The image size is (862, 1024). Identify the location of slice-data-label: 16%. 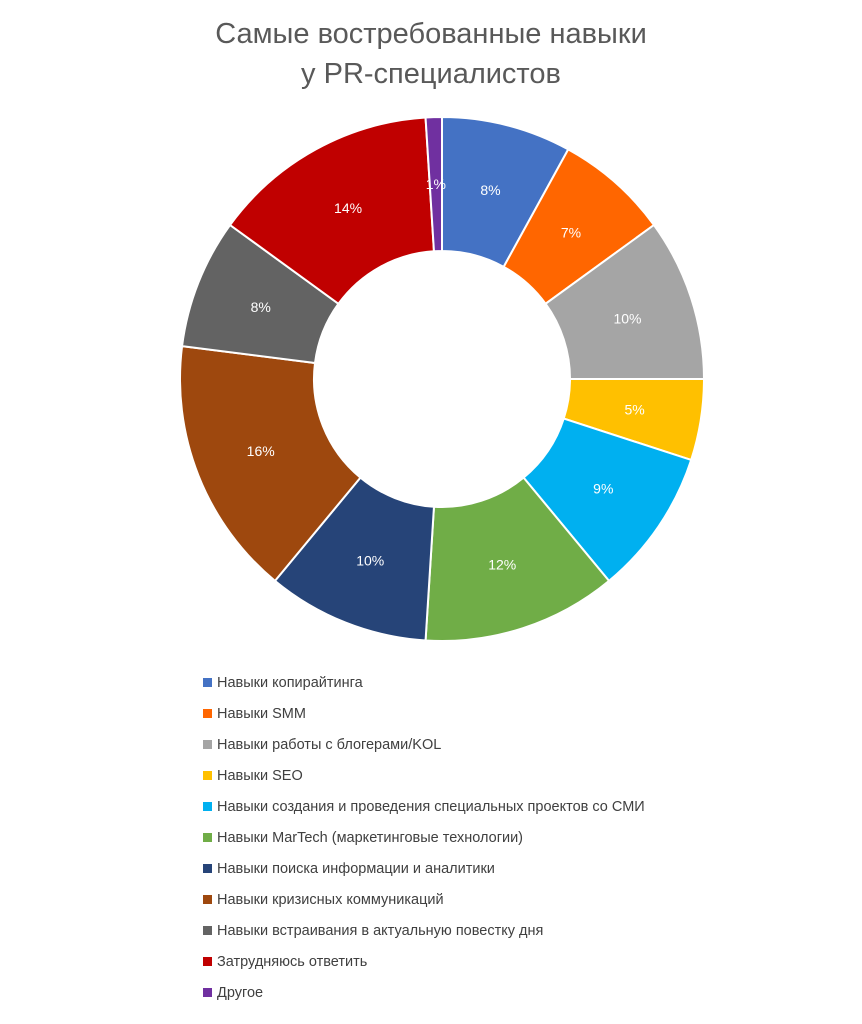
(261, 451).